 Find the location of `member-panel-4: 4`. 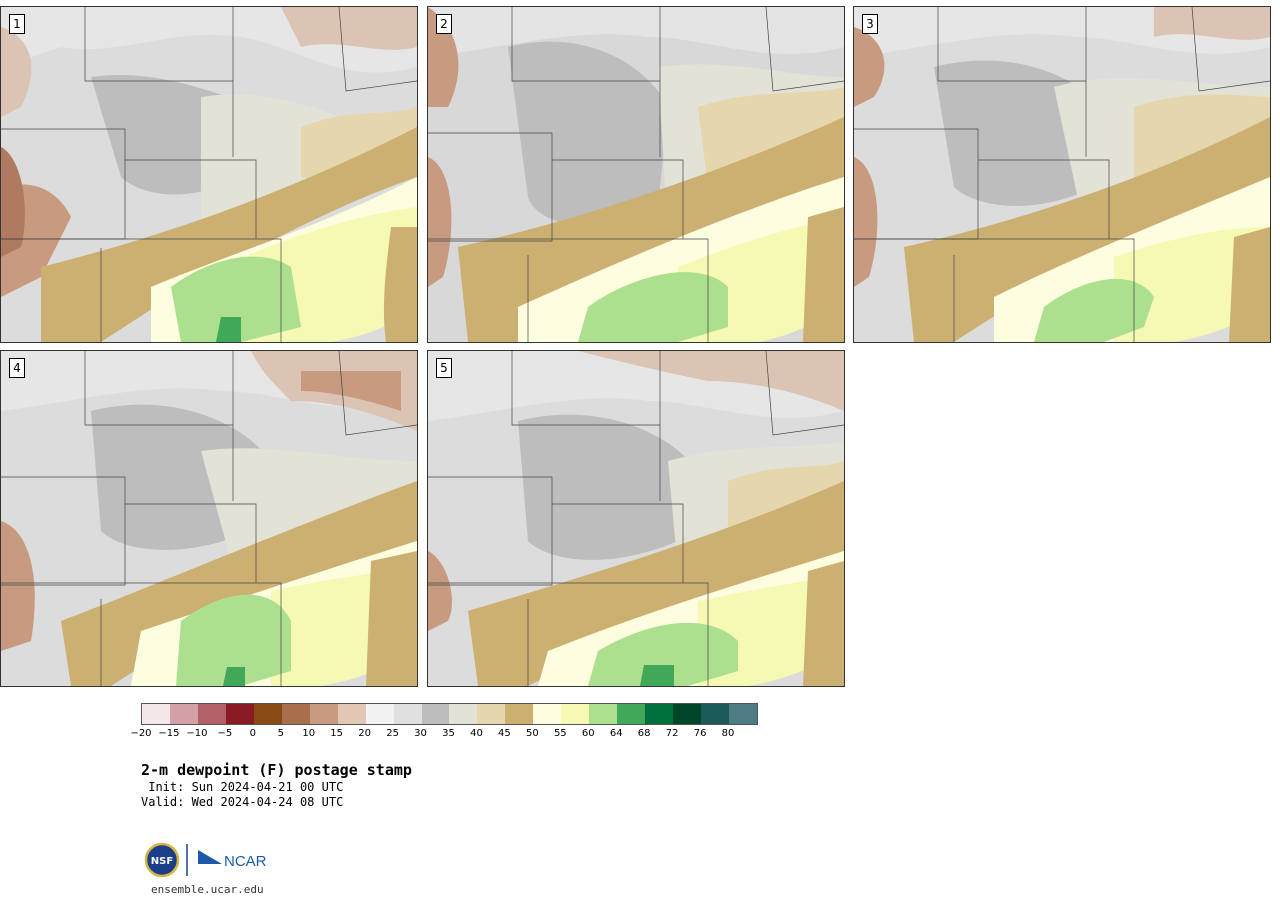

member-panel-4: 4 is located at coordinates (209, 518).